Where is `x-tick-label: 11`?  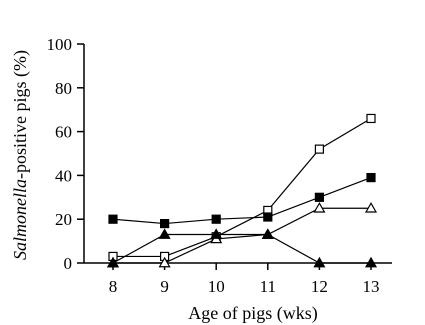 x-tick-label: 11 is located at coordinates (268, 286).